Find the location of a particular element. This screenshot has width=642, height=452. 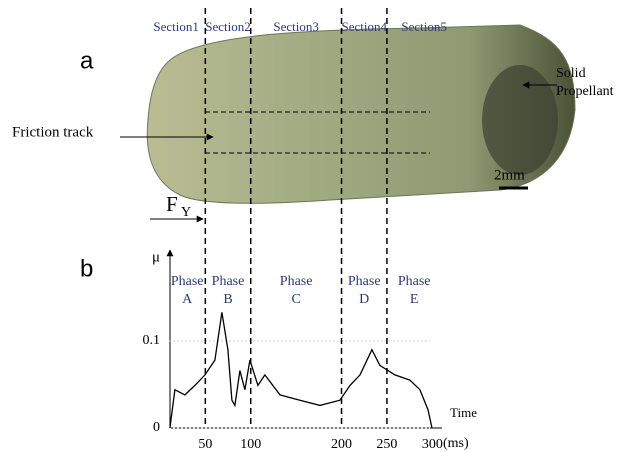

panel-label: b is located at coordinates (86, 268).